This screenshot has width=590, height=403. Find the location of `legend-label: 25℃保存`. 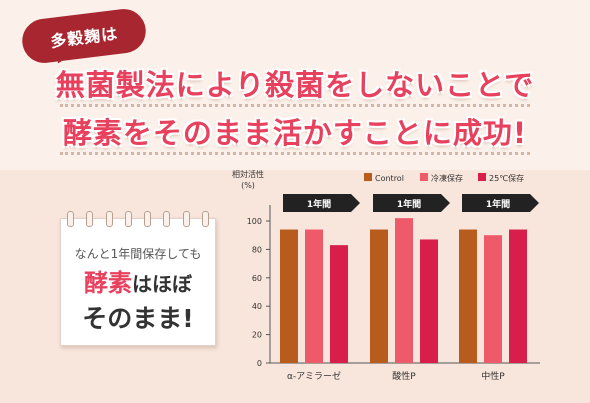

legend-label: 25℃保存 is located at coordinates (506, 178).